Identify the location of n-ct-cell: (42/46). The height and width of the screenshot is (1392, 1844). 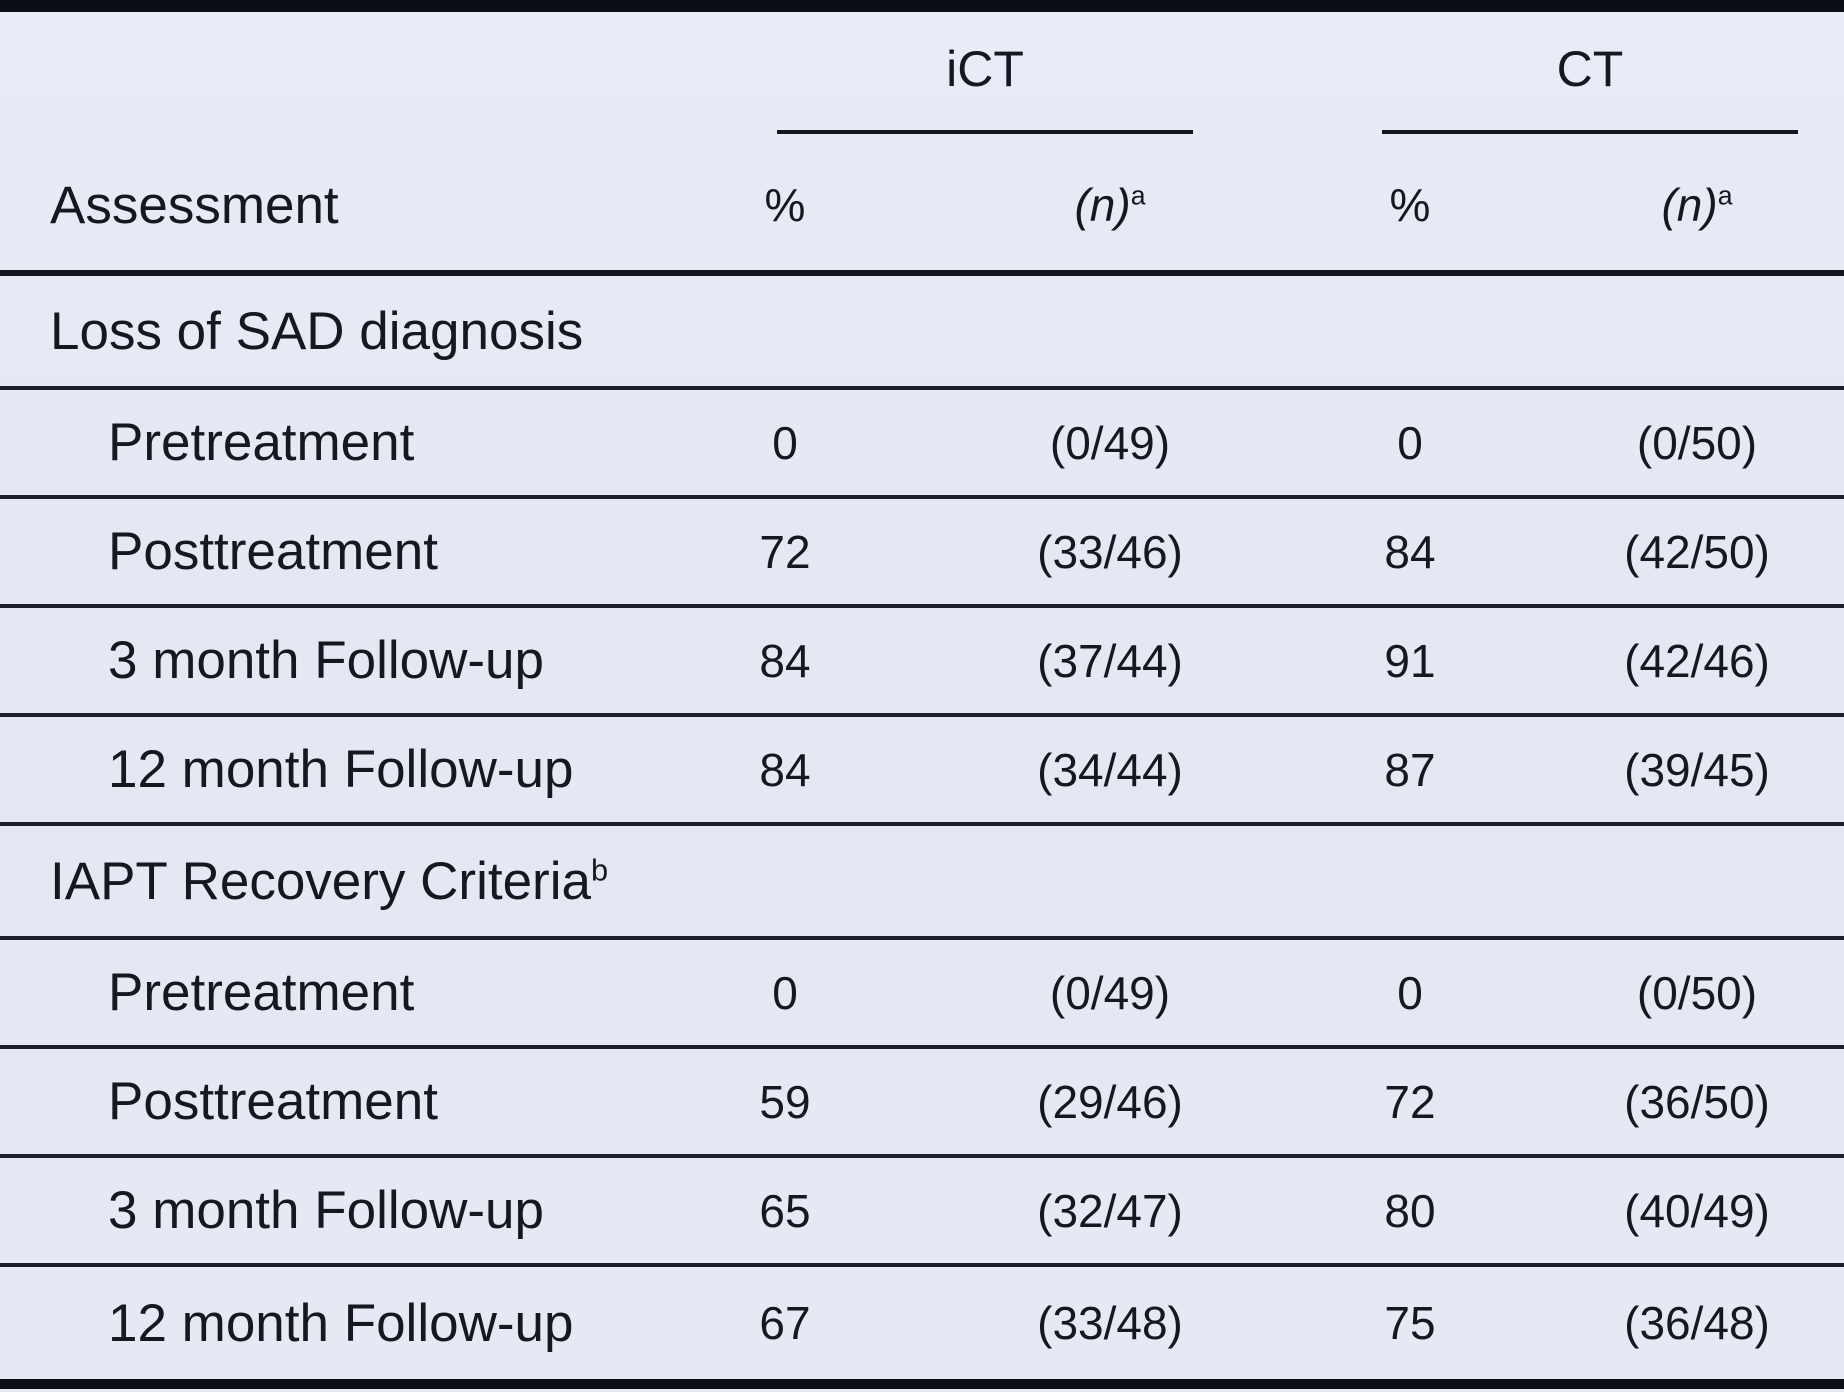
(1697, 661).